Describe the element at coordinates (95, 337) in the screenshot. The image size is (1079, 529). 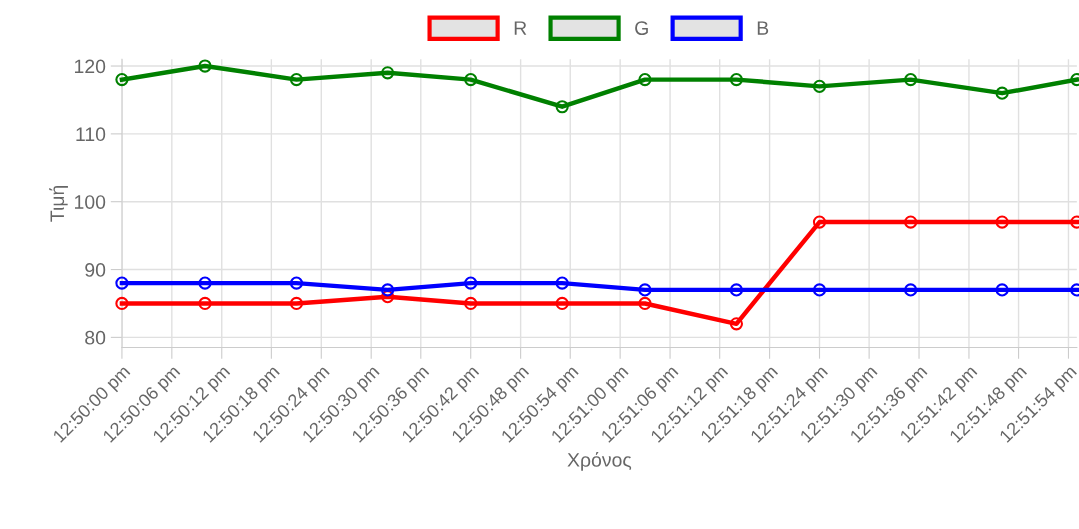
I see `y-tick-label: 80` at that location.